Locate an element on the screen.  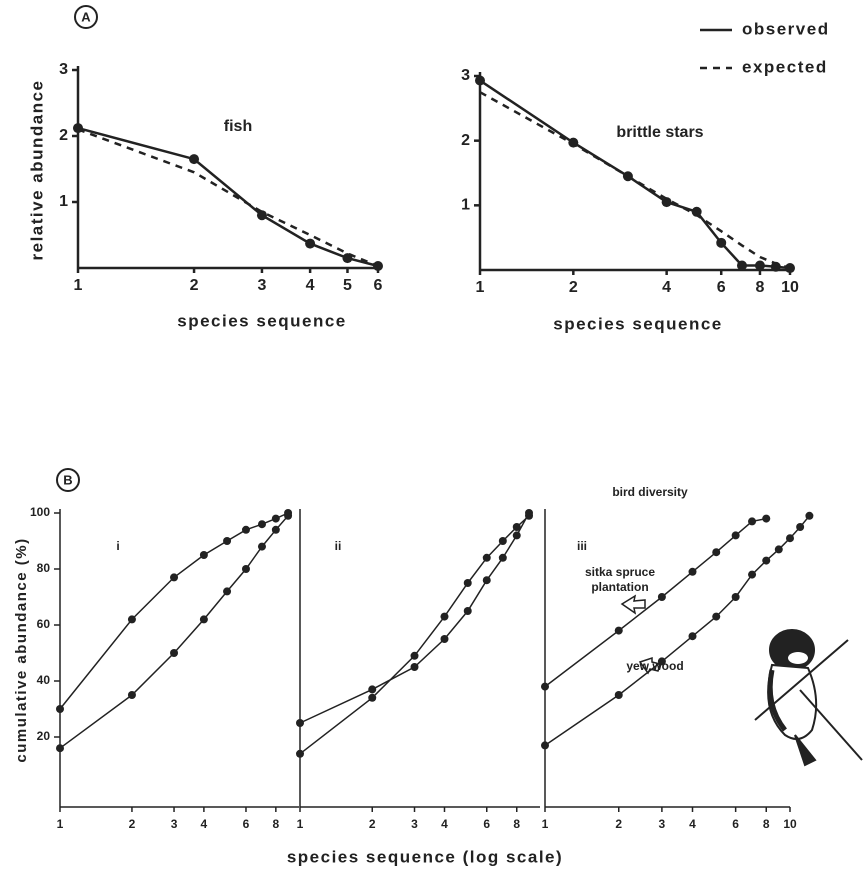
bird-drawing is located at coordinates (808, 698).